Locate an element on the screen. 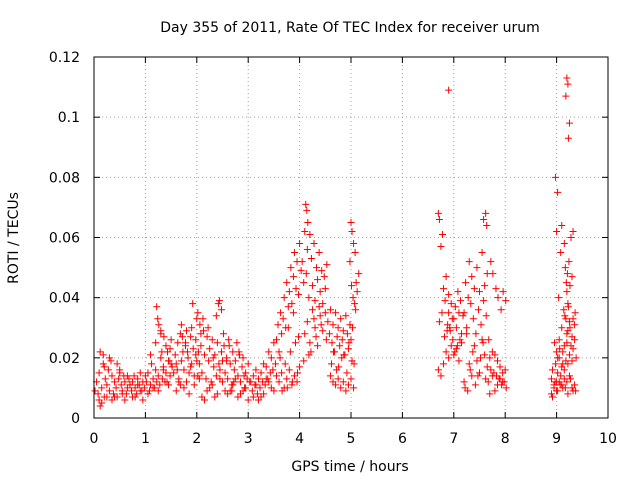  y-tick-label: 0.02 is located at coordinates (64, 359).